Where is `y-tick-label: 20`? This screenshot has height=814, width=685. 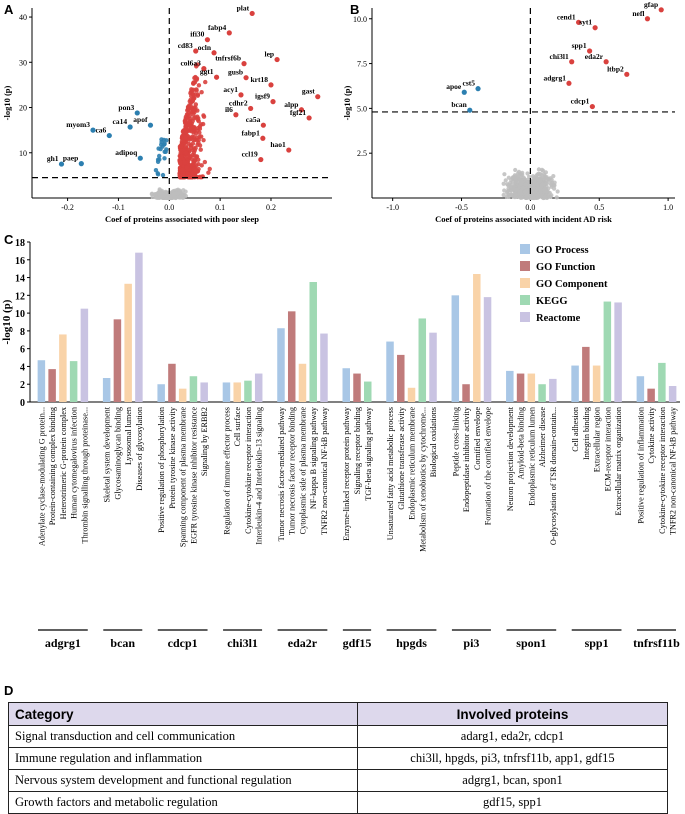
y-tick-label: 20 is located at coordinates (23, 108).